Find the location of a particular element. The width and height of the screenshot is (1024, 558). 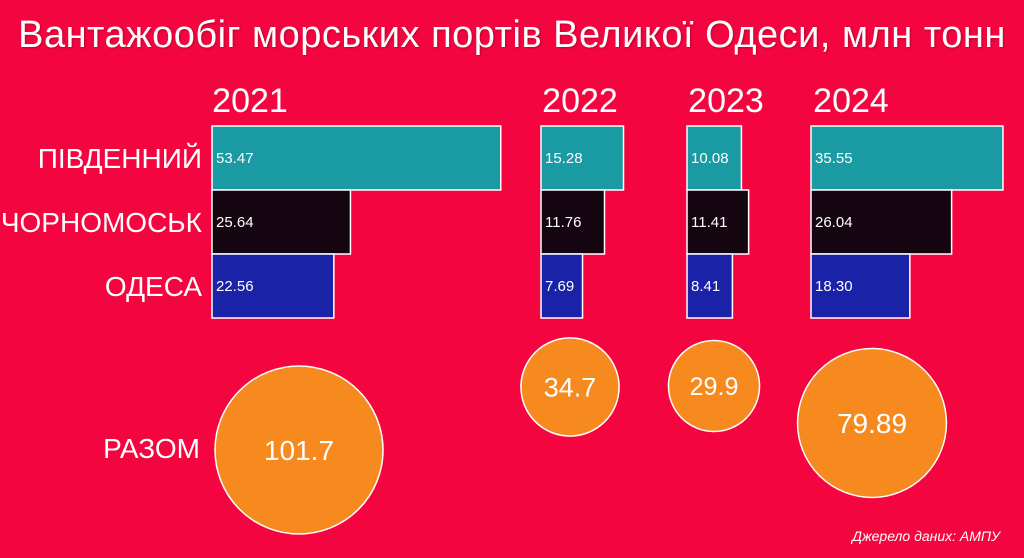

series-label-0: ПІВДЕННИЙ is located at coordinates (120, 158).